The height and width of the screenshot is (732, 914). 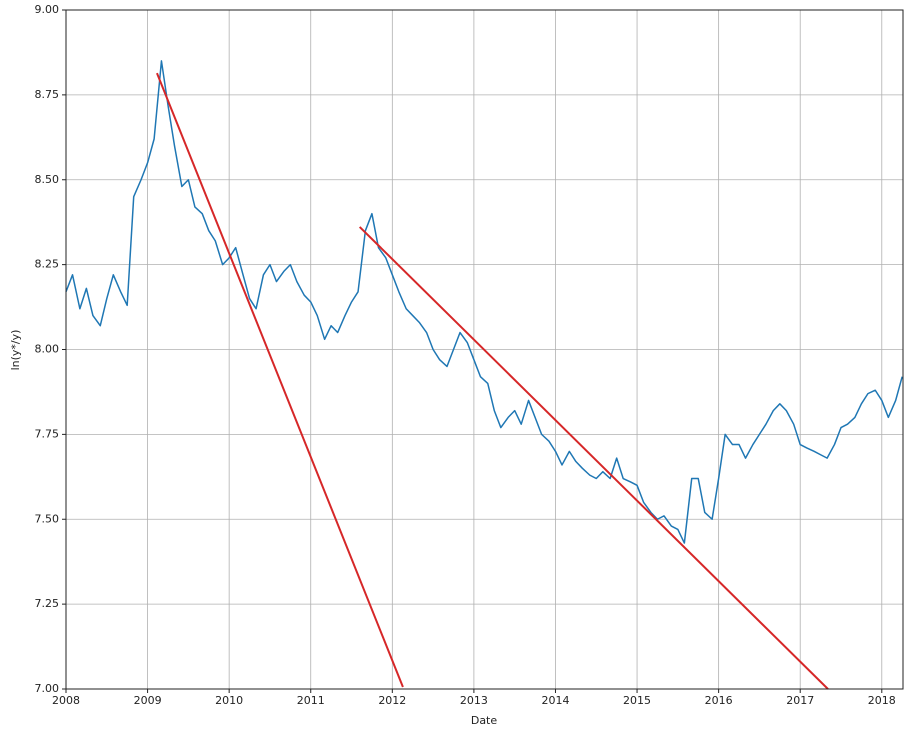 What do you see at coordinates (47, 9) in the screenshot?
I see `y-tick-label: 9.00` at bounding box center [47, 9].